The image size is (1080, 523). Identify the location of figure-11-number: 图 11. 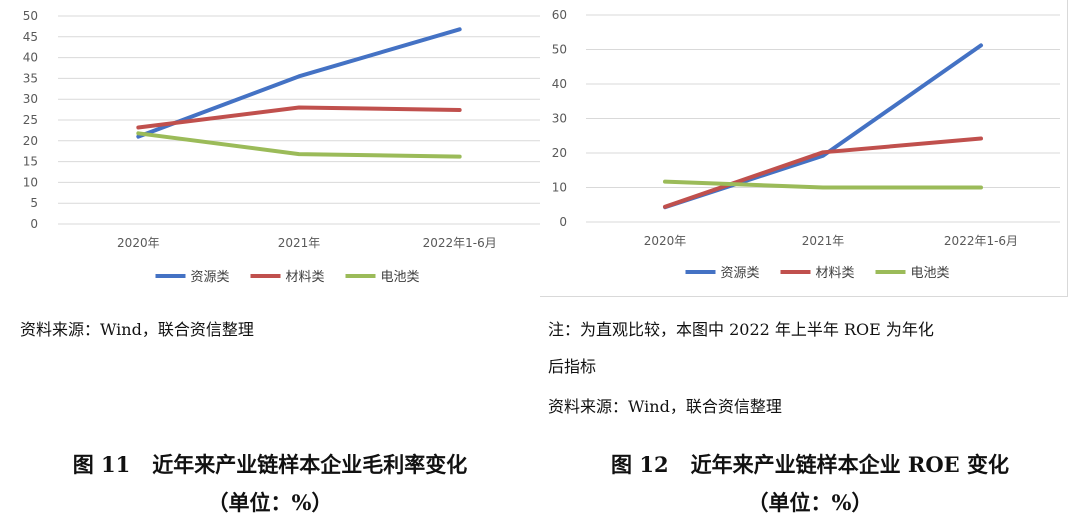
(101, 464).